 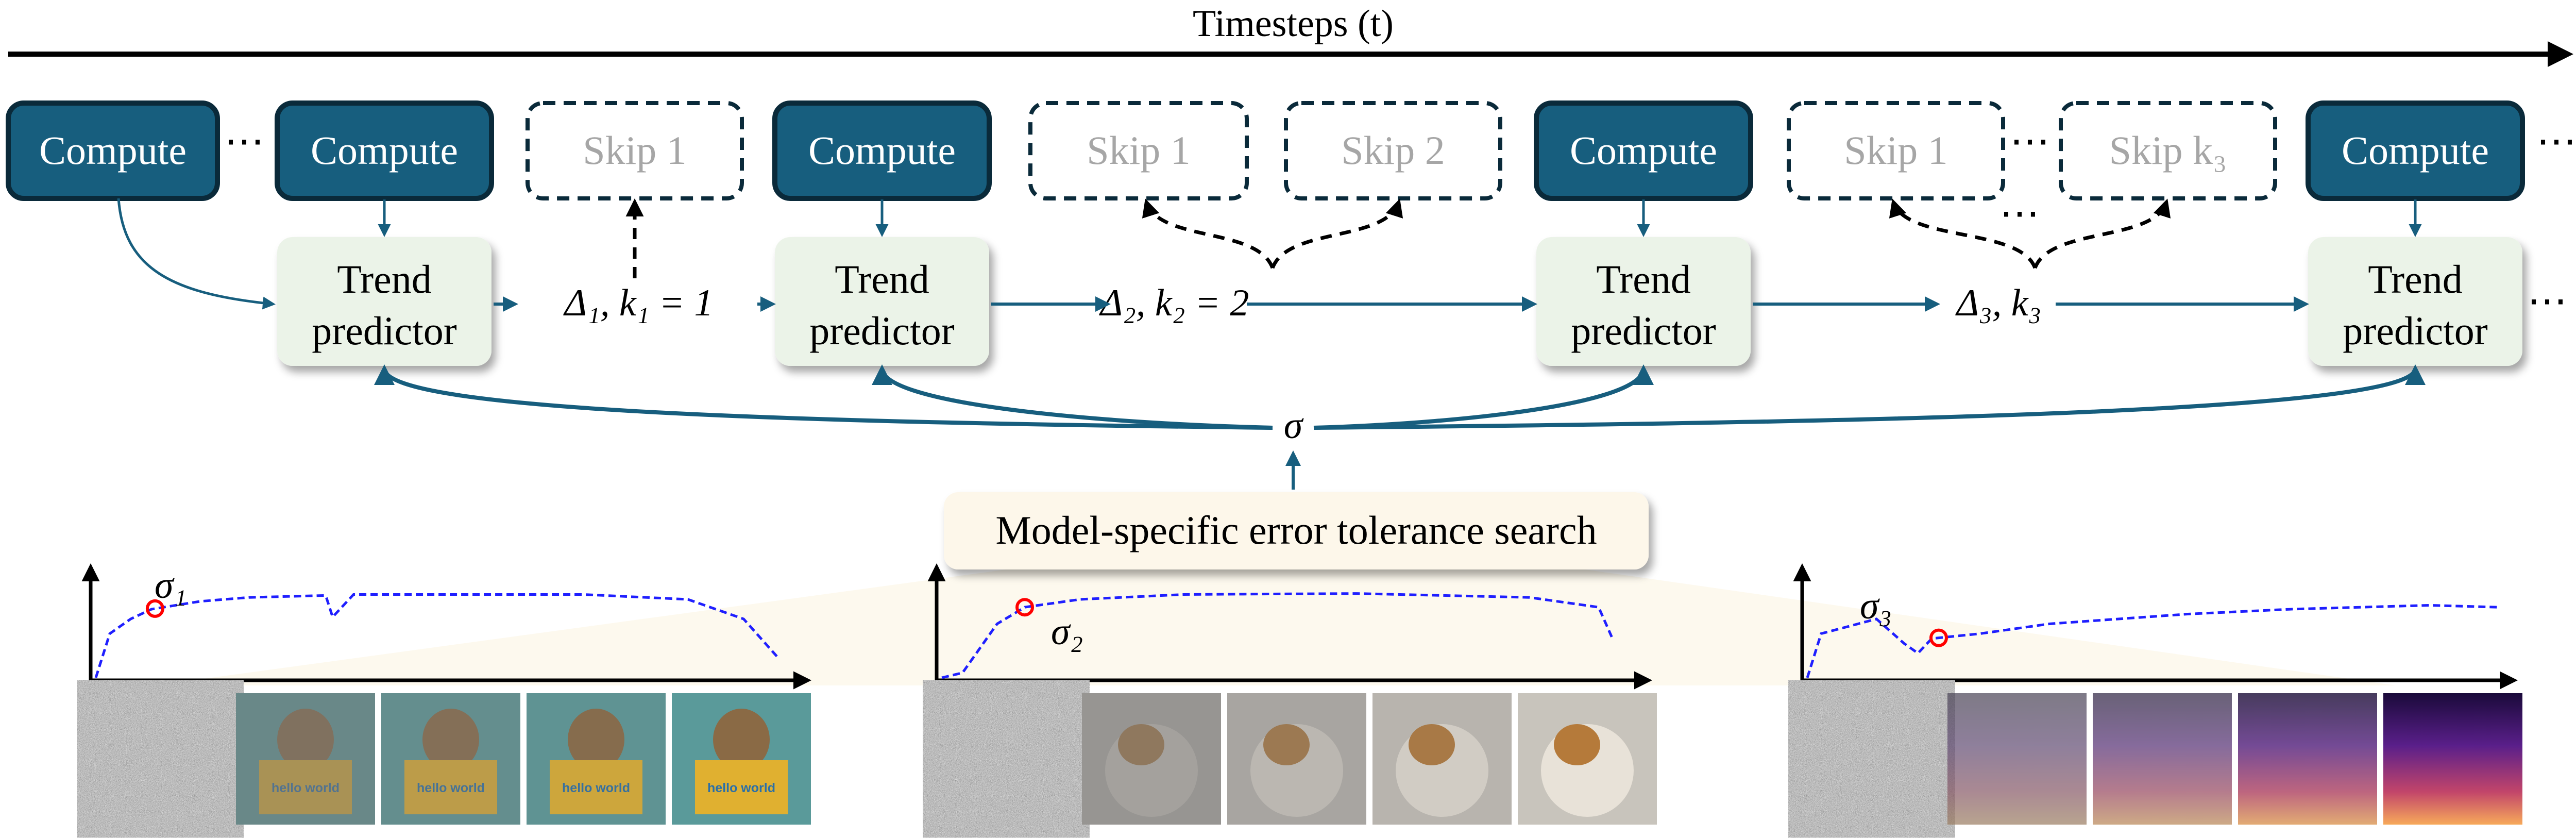 I want to click on skip-box: Skip 2, so click(x=1393, y=151).